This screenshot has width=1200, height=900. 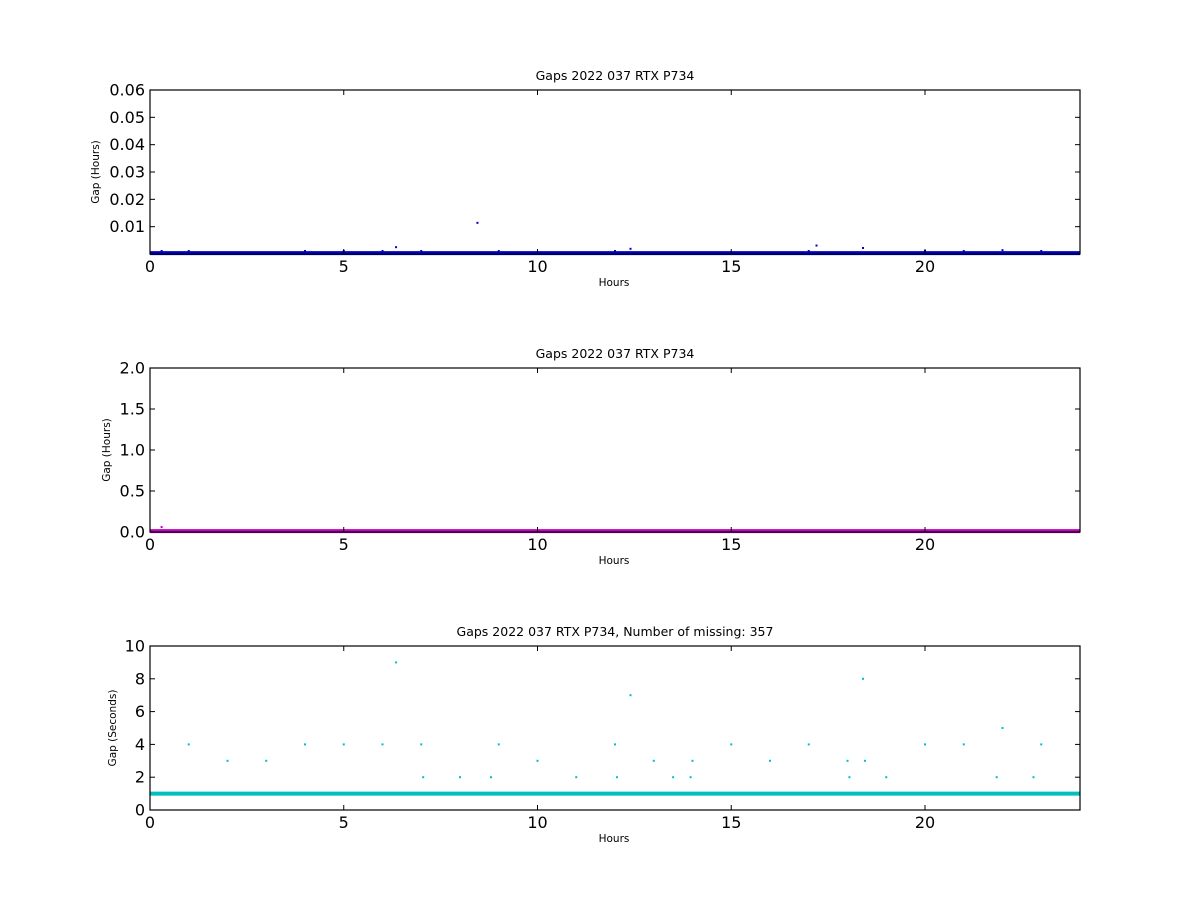 I want to click on y-tick-label: 0.05, so click(x=127, y=117).